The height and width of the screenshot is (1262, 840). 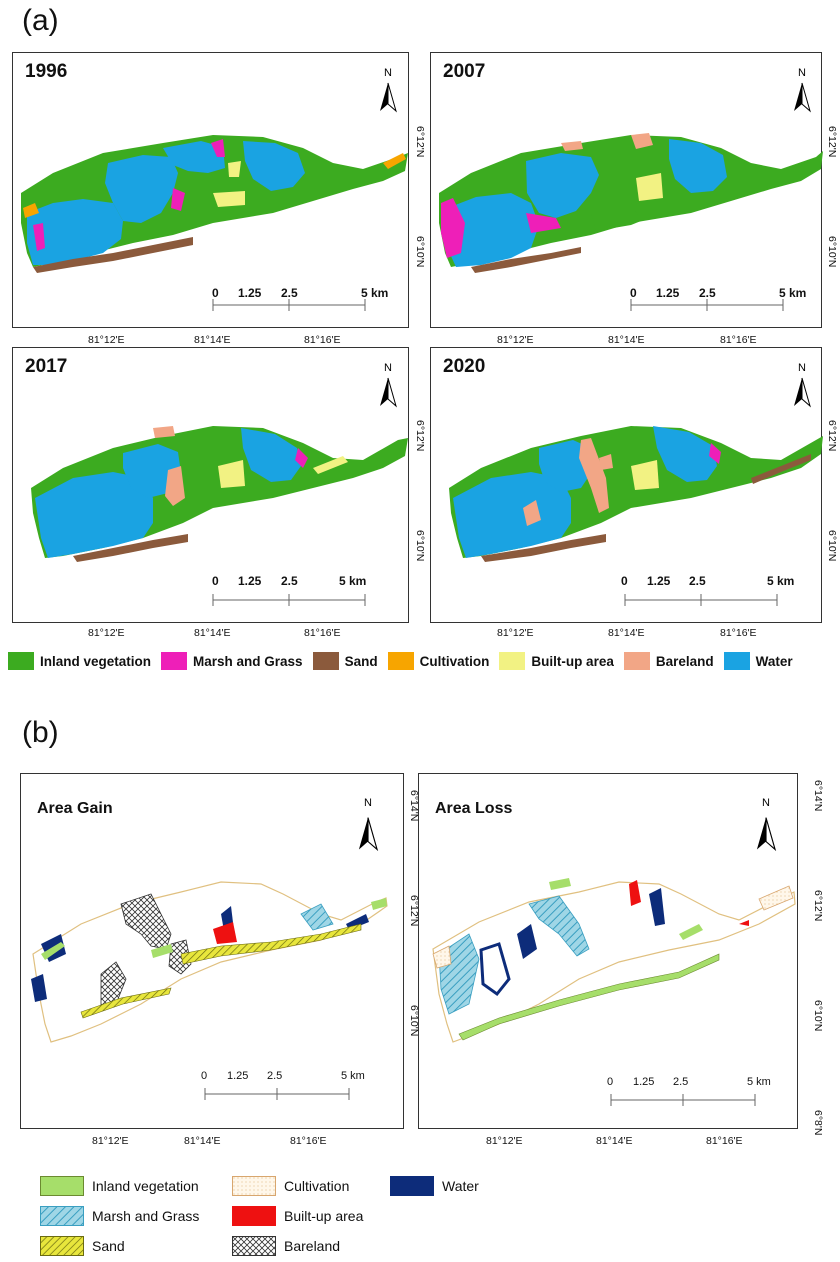 What do you see at coordinates (474, 808) in the screenshot?
I see `map-title: Area Loss` at bounding box center [474, 808].